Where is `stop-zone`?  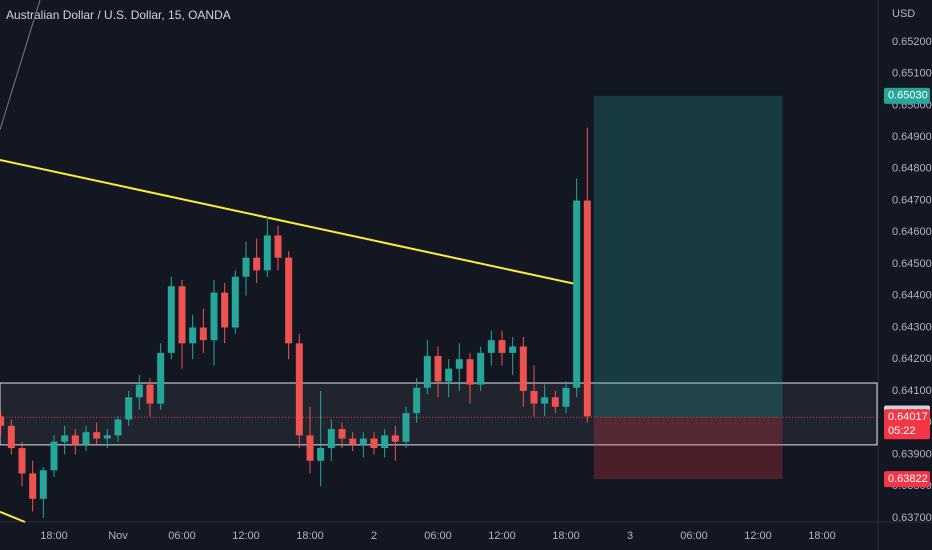
stop-zone is located at coordinates (688, 448).